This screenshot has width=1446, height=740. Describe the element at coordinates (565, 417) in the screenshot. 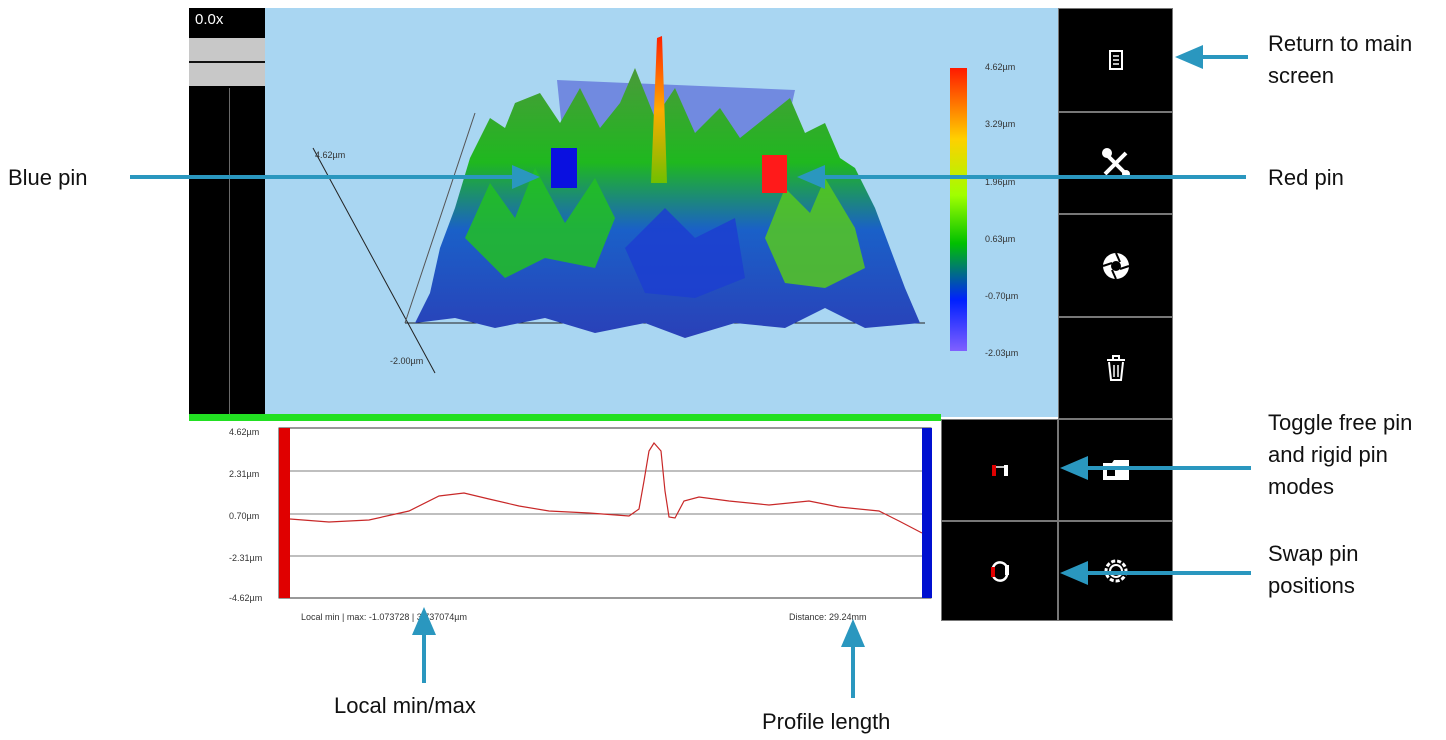

I see `divider-bar` at that location.